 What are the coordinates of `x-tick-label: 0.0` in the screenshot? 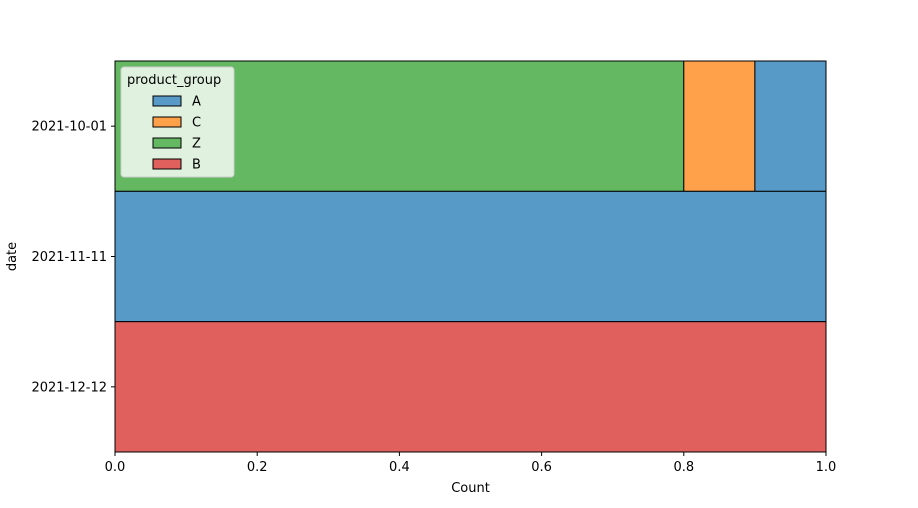 It's located at (115, 467).